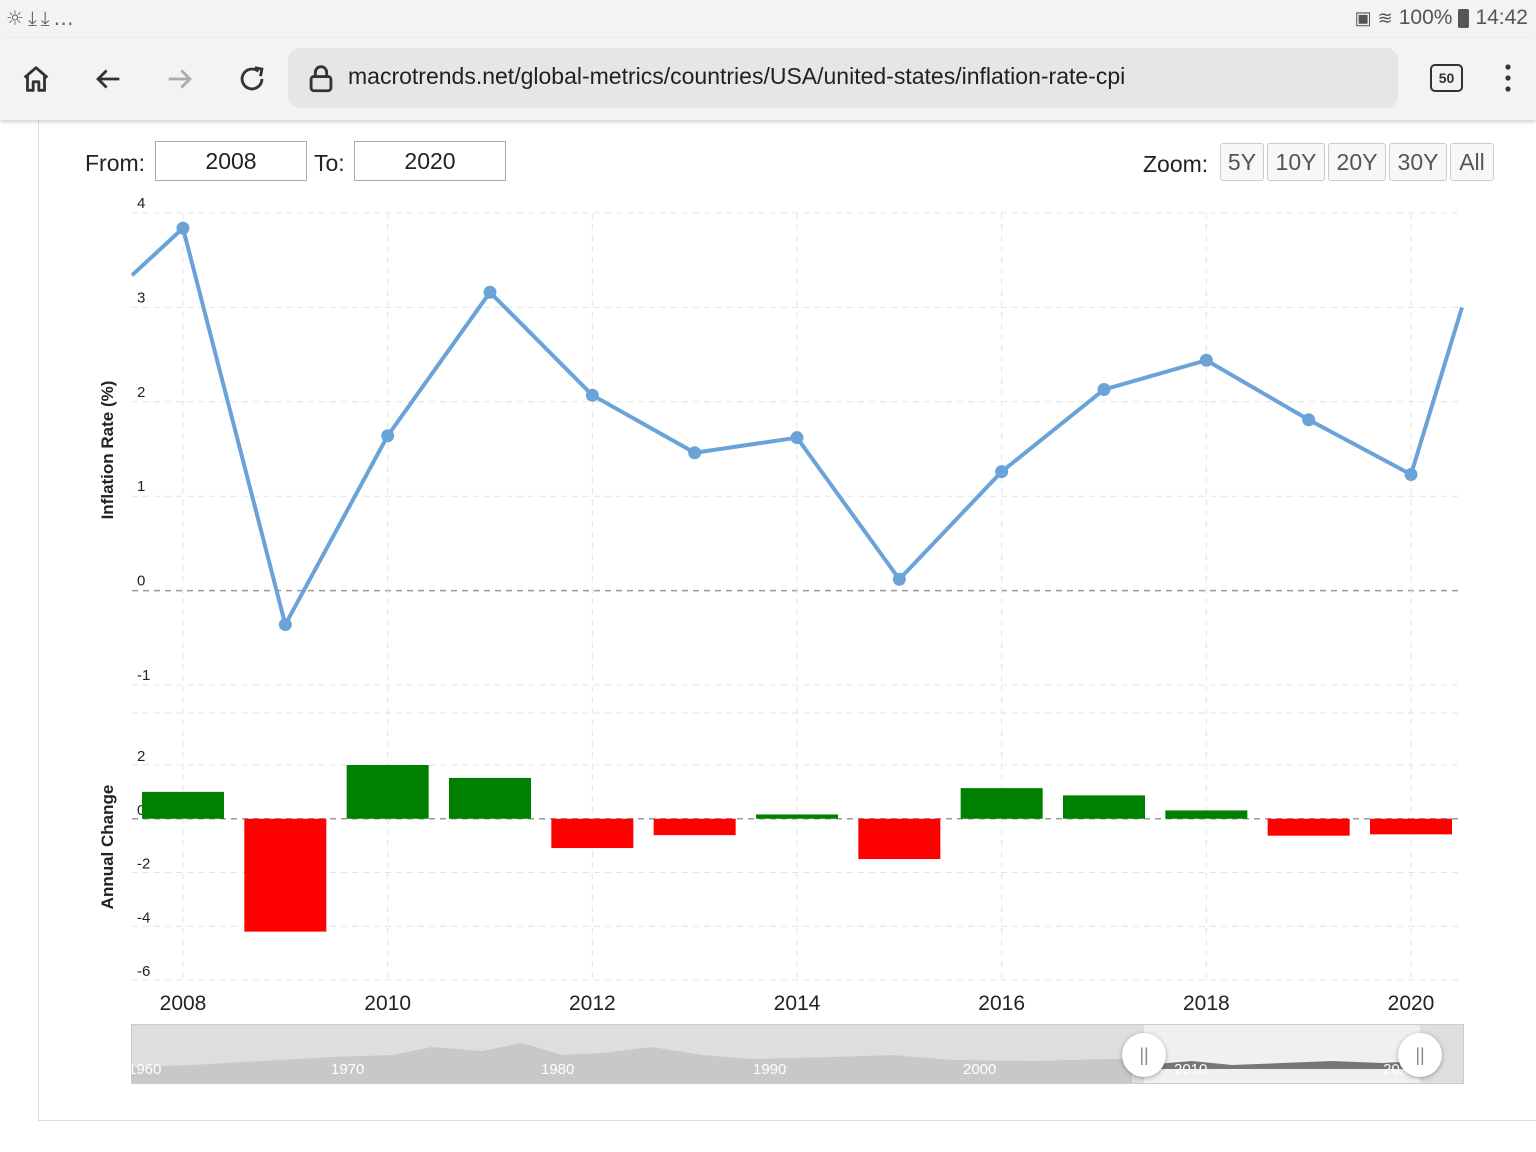 The height and width of the screenshot is (1152, 1536). Describe the element at coordinates (768, 19) in the screenshot. I see `status-bar: ☼⤓⤓… ▣ ≋ 100% 14:42` at that location.